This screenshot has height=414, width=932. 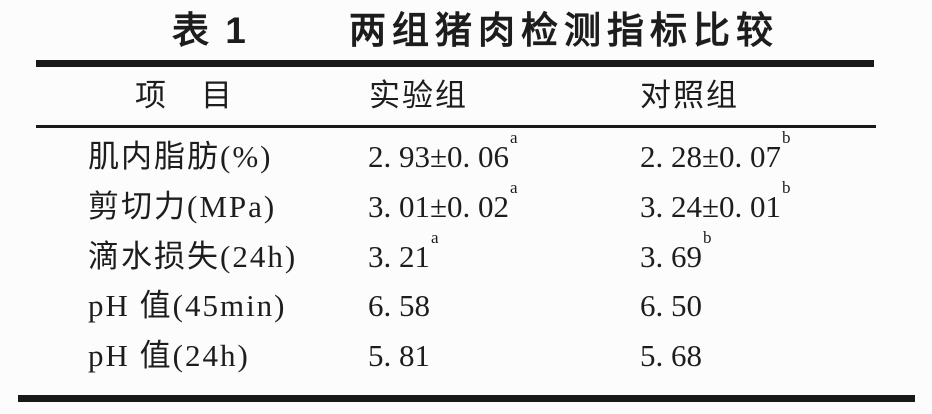 What do you see at coordinates (689, 95) in the screenshot?
I see `header-control-group: 对照组` at bounding box center [689, 95].